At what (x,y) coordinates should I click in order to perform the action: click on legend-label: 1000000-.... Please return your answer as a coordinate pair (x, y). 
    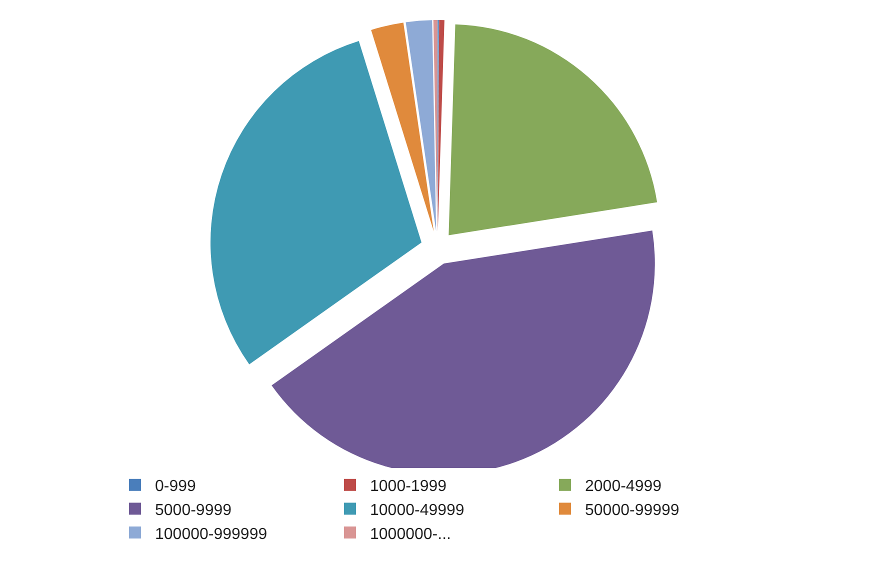
    Looking at the image, I should click on (410, 534).